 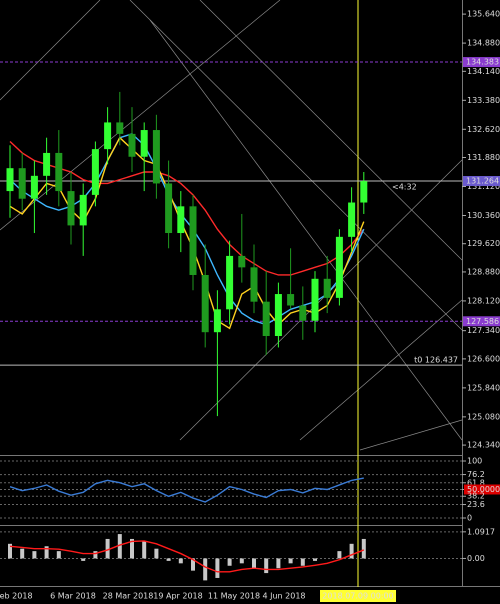 I want to click on y-tick-label: 127.340, so click(x=483, y=330).